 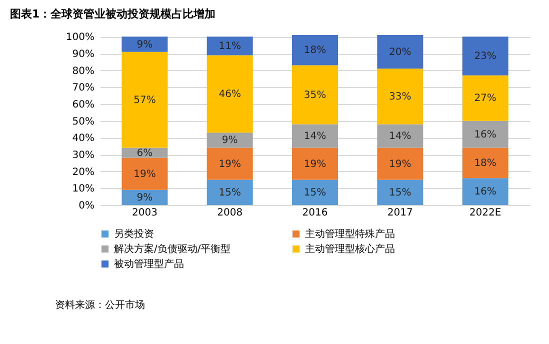 What do you see at coordinates (230, 213) in the screenshot?
I see `x-tick-label: 2008` at bounding box center [230, 213].